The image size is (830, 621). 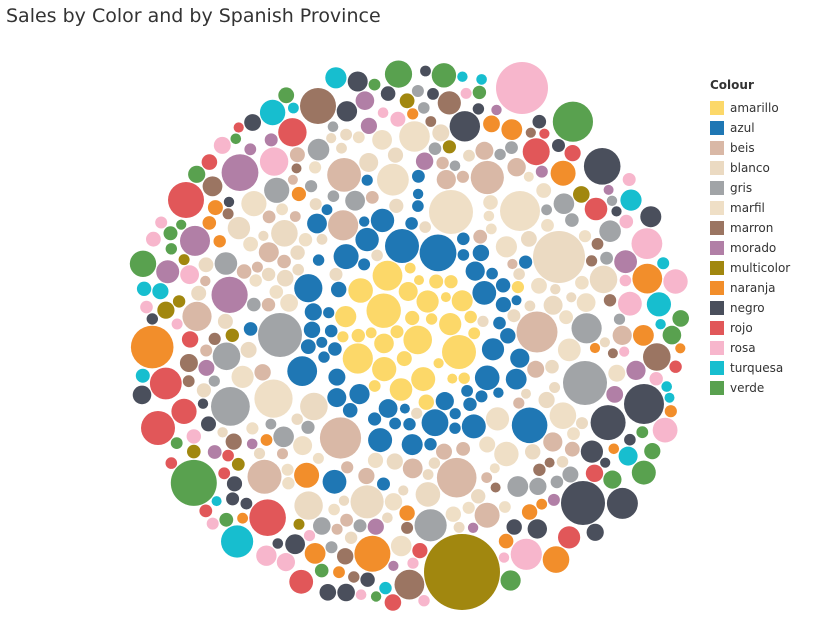 What do you see at coordinates (766, 308) in the screenshot?
I see `legend-item-negro: negro` at bounding box center [766, 308].